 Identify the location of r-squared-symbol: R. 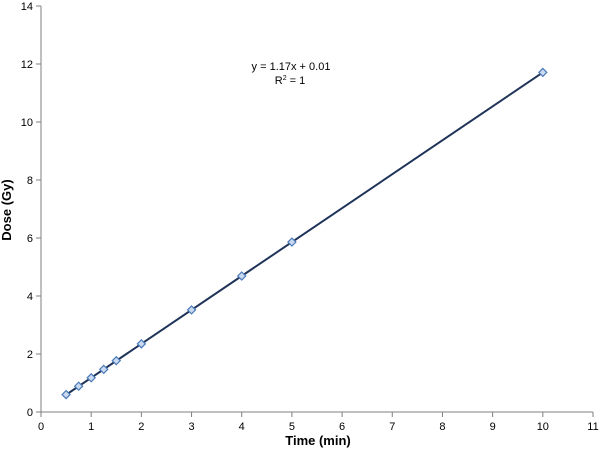
(279, 81).